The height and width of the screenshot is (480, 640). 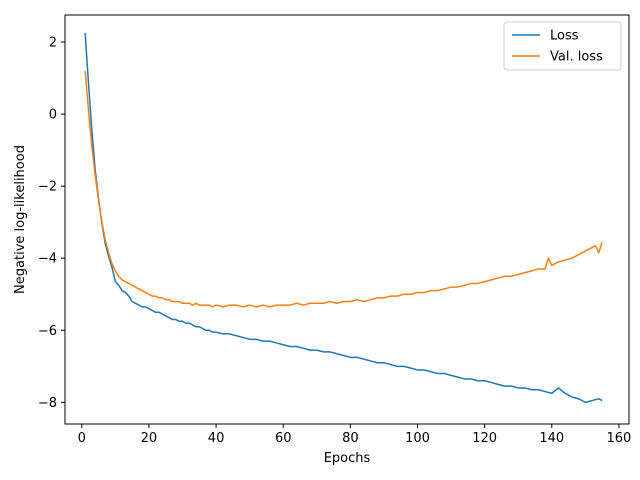 What do you see at coordinates (82, 438) in the screenshot?
I see `x-tick-label: 0` at bounding box center [82, 438].